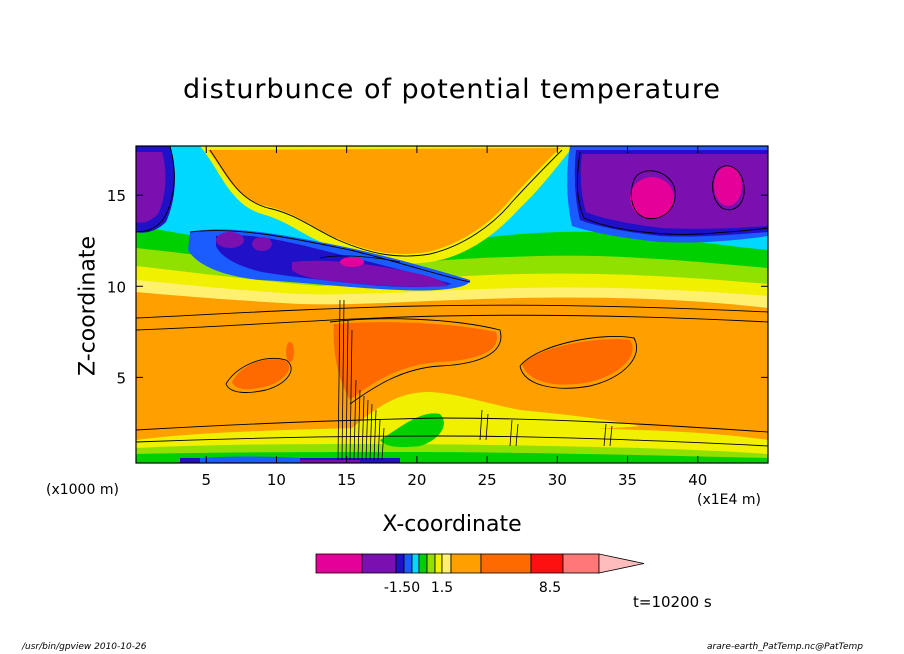 The image size is (904, 654). Describe the element at coordinates (550, 588) in the screenshot. I see `colorbar-label-2: 8.5` at that location.